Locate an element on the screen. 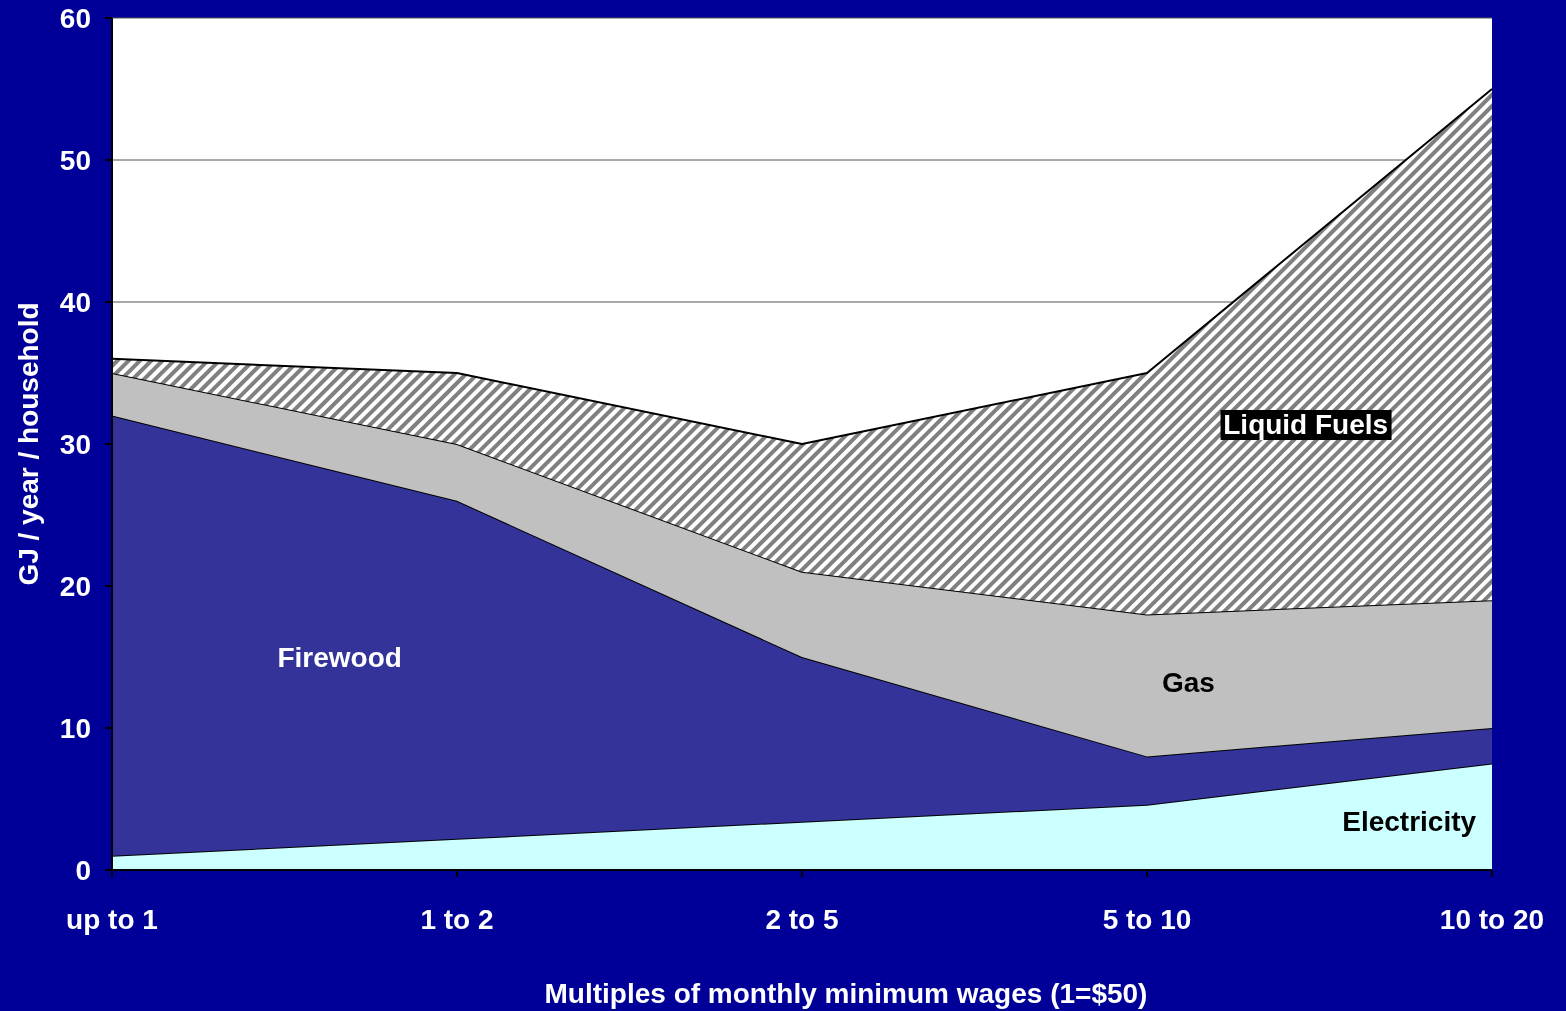 The width and height of the screenshot is (1566, 1011). x-tick-label: 2 to 5 is located at coordinates (802, 919).